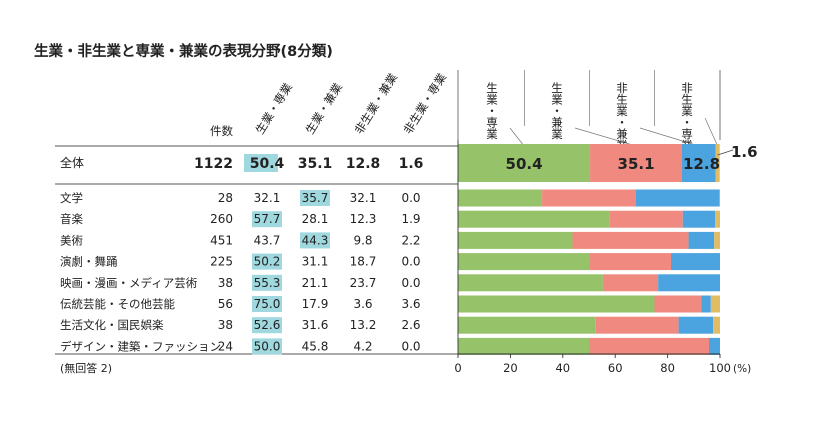 Image resolution: width=821 pixels, height=430 pixels. I want to click on row-value-1: 32.1, so click(267, 198).